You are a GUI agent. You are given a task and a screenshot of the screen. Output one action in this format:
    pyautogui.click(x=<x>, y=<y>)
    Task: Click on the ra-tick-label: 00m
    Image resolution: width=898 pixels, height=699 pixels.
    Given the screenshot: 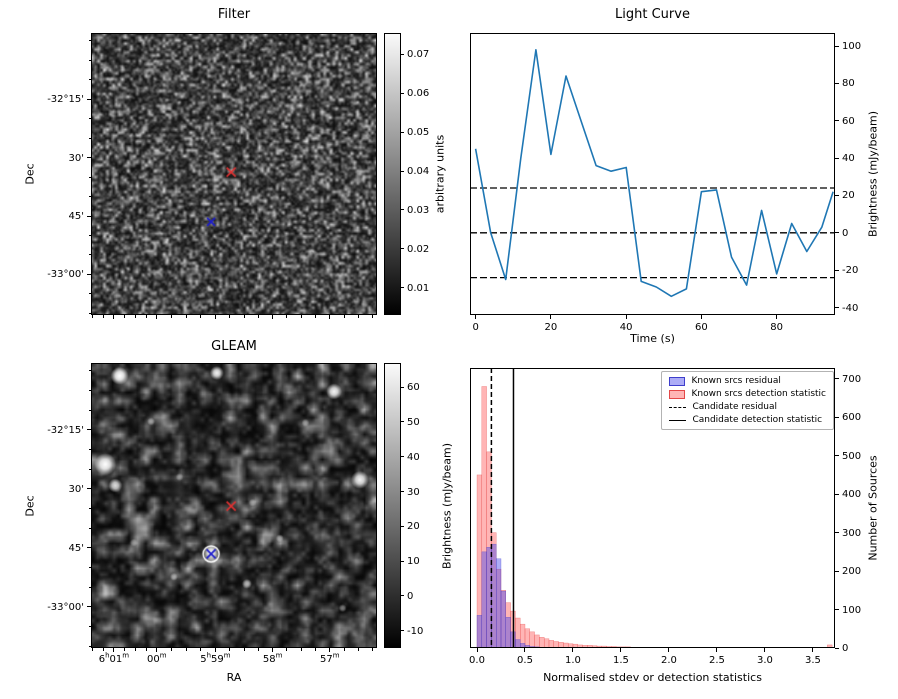 What is the action you would take?
    pyautogui.click(x=156, y=658)
    